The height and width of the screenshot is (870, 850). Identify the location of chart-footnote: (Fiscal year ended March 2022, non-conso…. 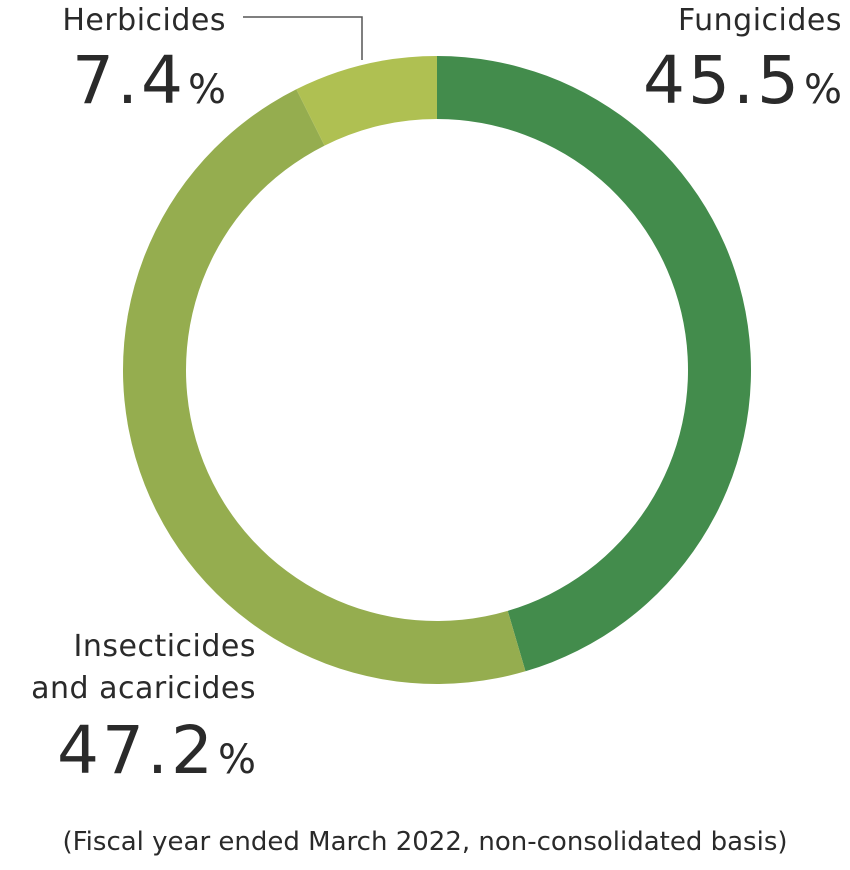
(425, 842).